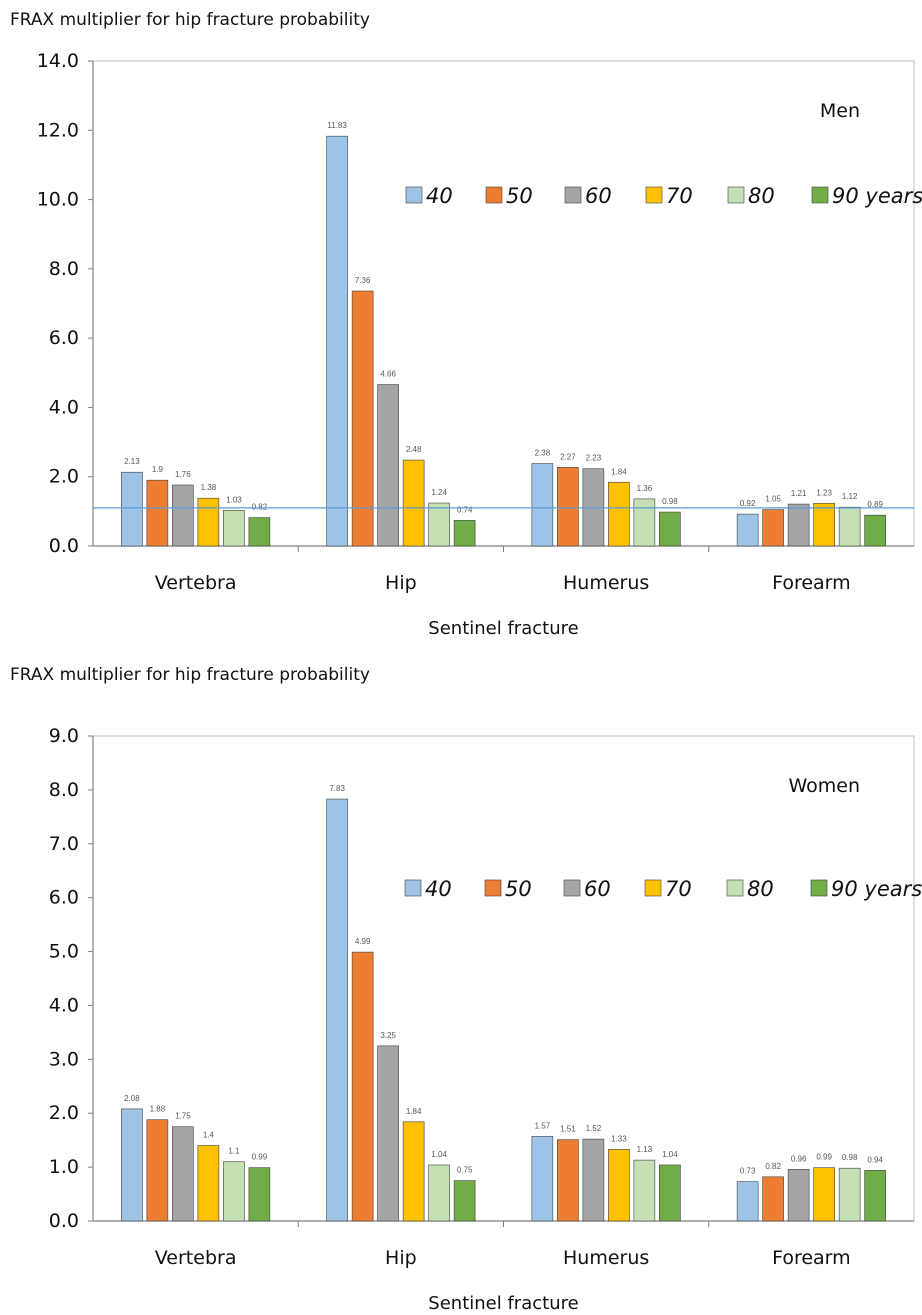 The image size is (922, 1315). I want to click on data-label: 0.92, so click(748, 503).